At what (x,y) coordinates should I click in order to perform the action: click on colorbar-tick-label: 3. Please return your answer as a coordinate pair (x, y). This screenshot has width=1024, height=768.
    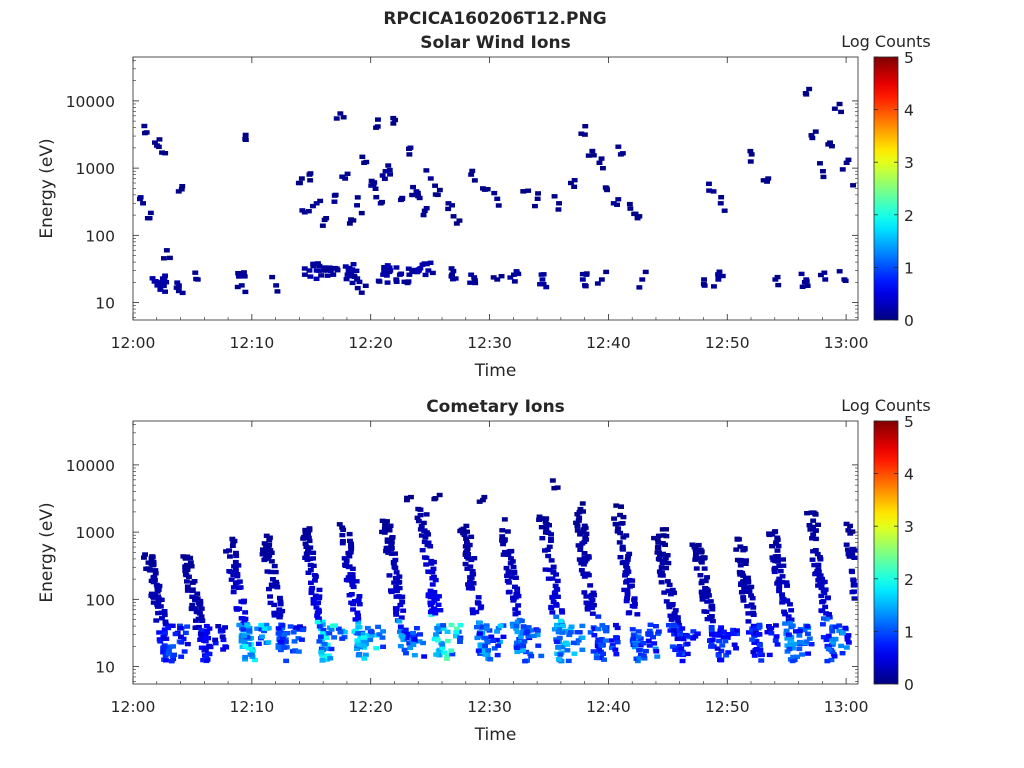
    Looking at the image, I should click on (909, 527).